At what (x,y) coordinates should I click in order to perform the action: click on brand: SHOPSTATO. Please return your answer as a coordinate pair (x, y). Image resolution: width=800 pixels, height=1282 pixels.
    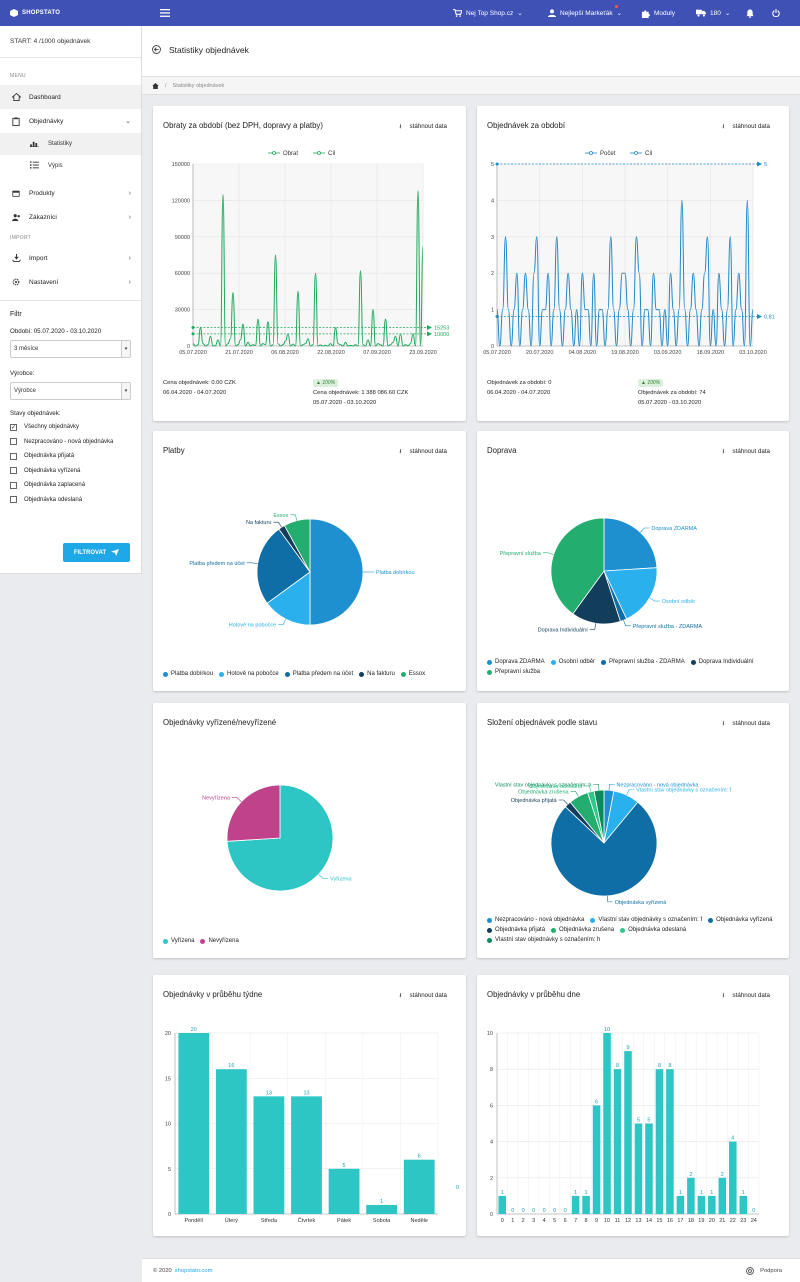
    Looking at the image, I should click on (35, 13).